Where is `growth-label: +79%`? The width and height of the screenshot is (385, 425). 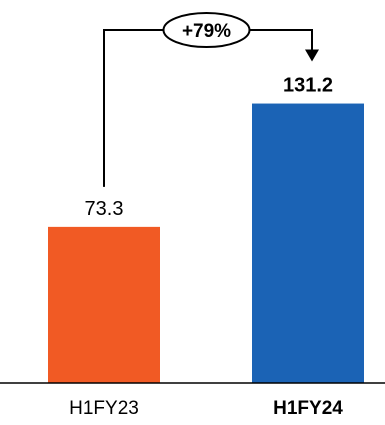 growth-label: +79% is located at coordinates (206, 31).